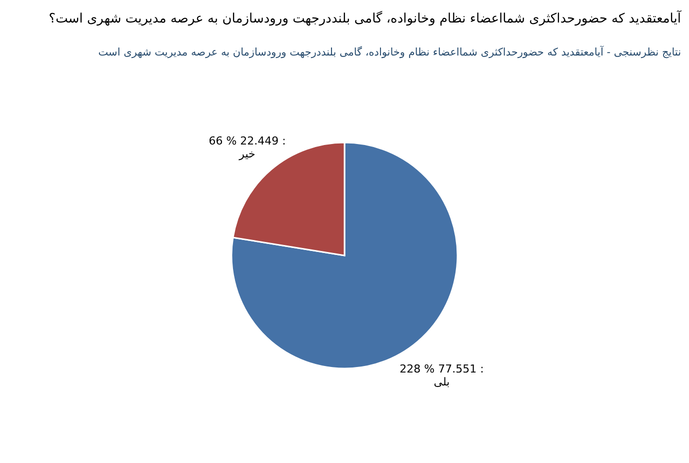 This screenshot has height=463, width=689. What do you see at coordinates (442, 369) in the screenshot?
I see `data-label: 228 % 77.551 :` at bounding box center [442, 369].